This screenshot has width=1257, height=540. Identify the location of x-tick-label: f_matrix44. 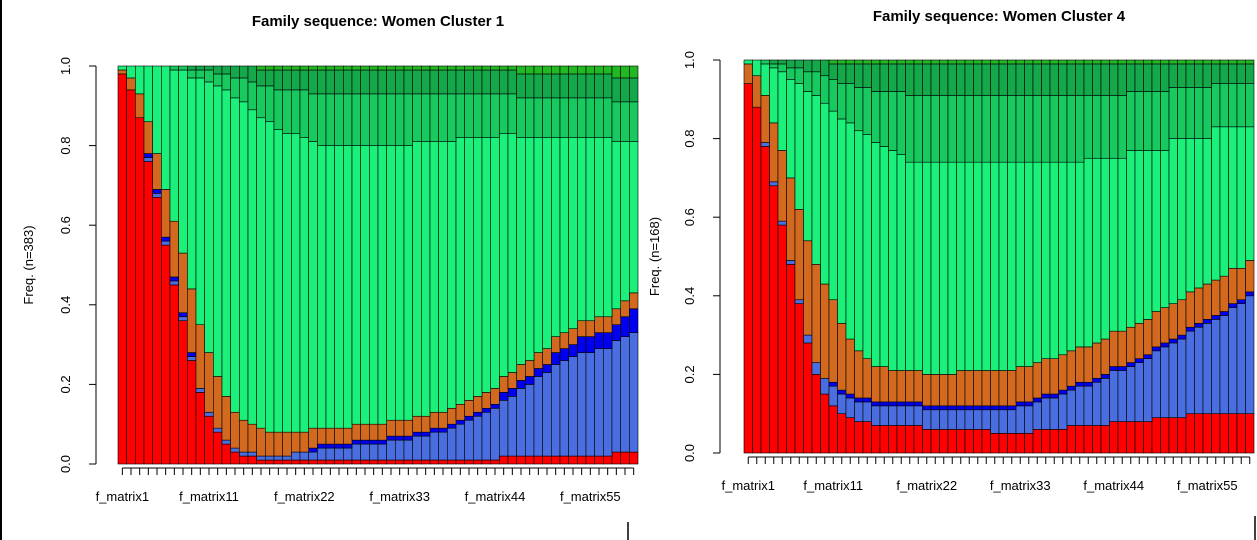
(1113, 485).